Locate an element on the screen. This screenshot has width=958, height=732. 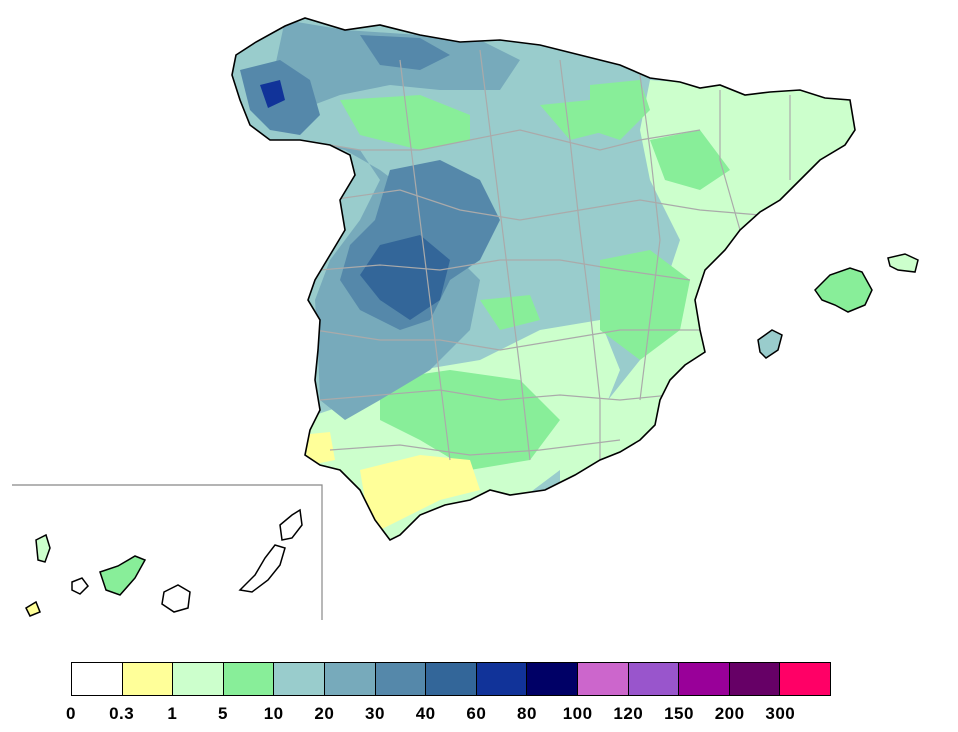
island-menorca is located at coordinates (903, 263).